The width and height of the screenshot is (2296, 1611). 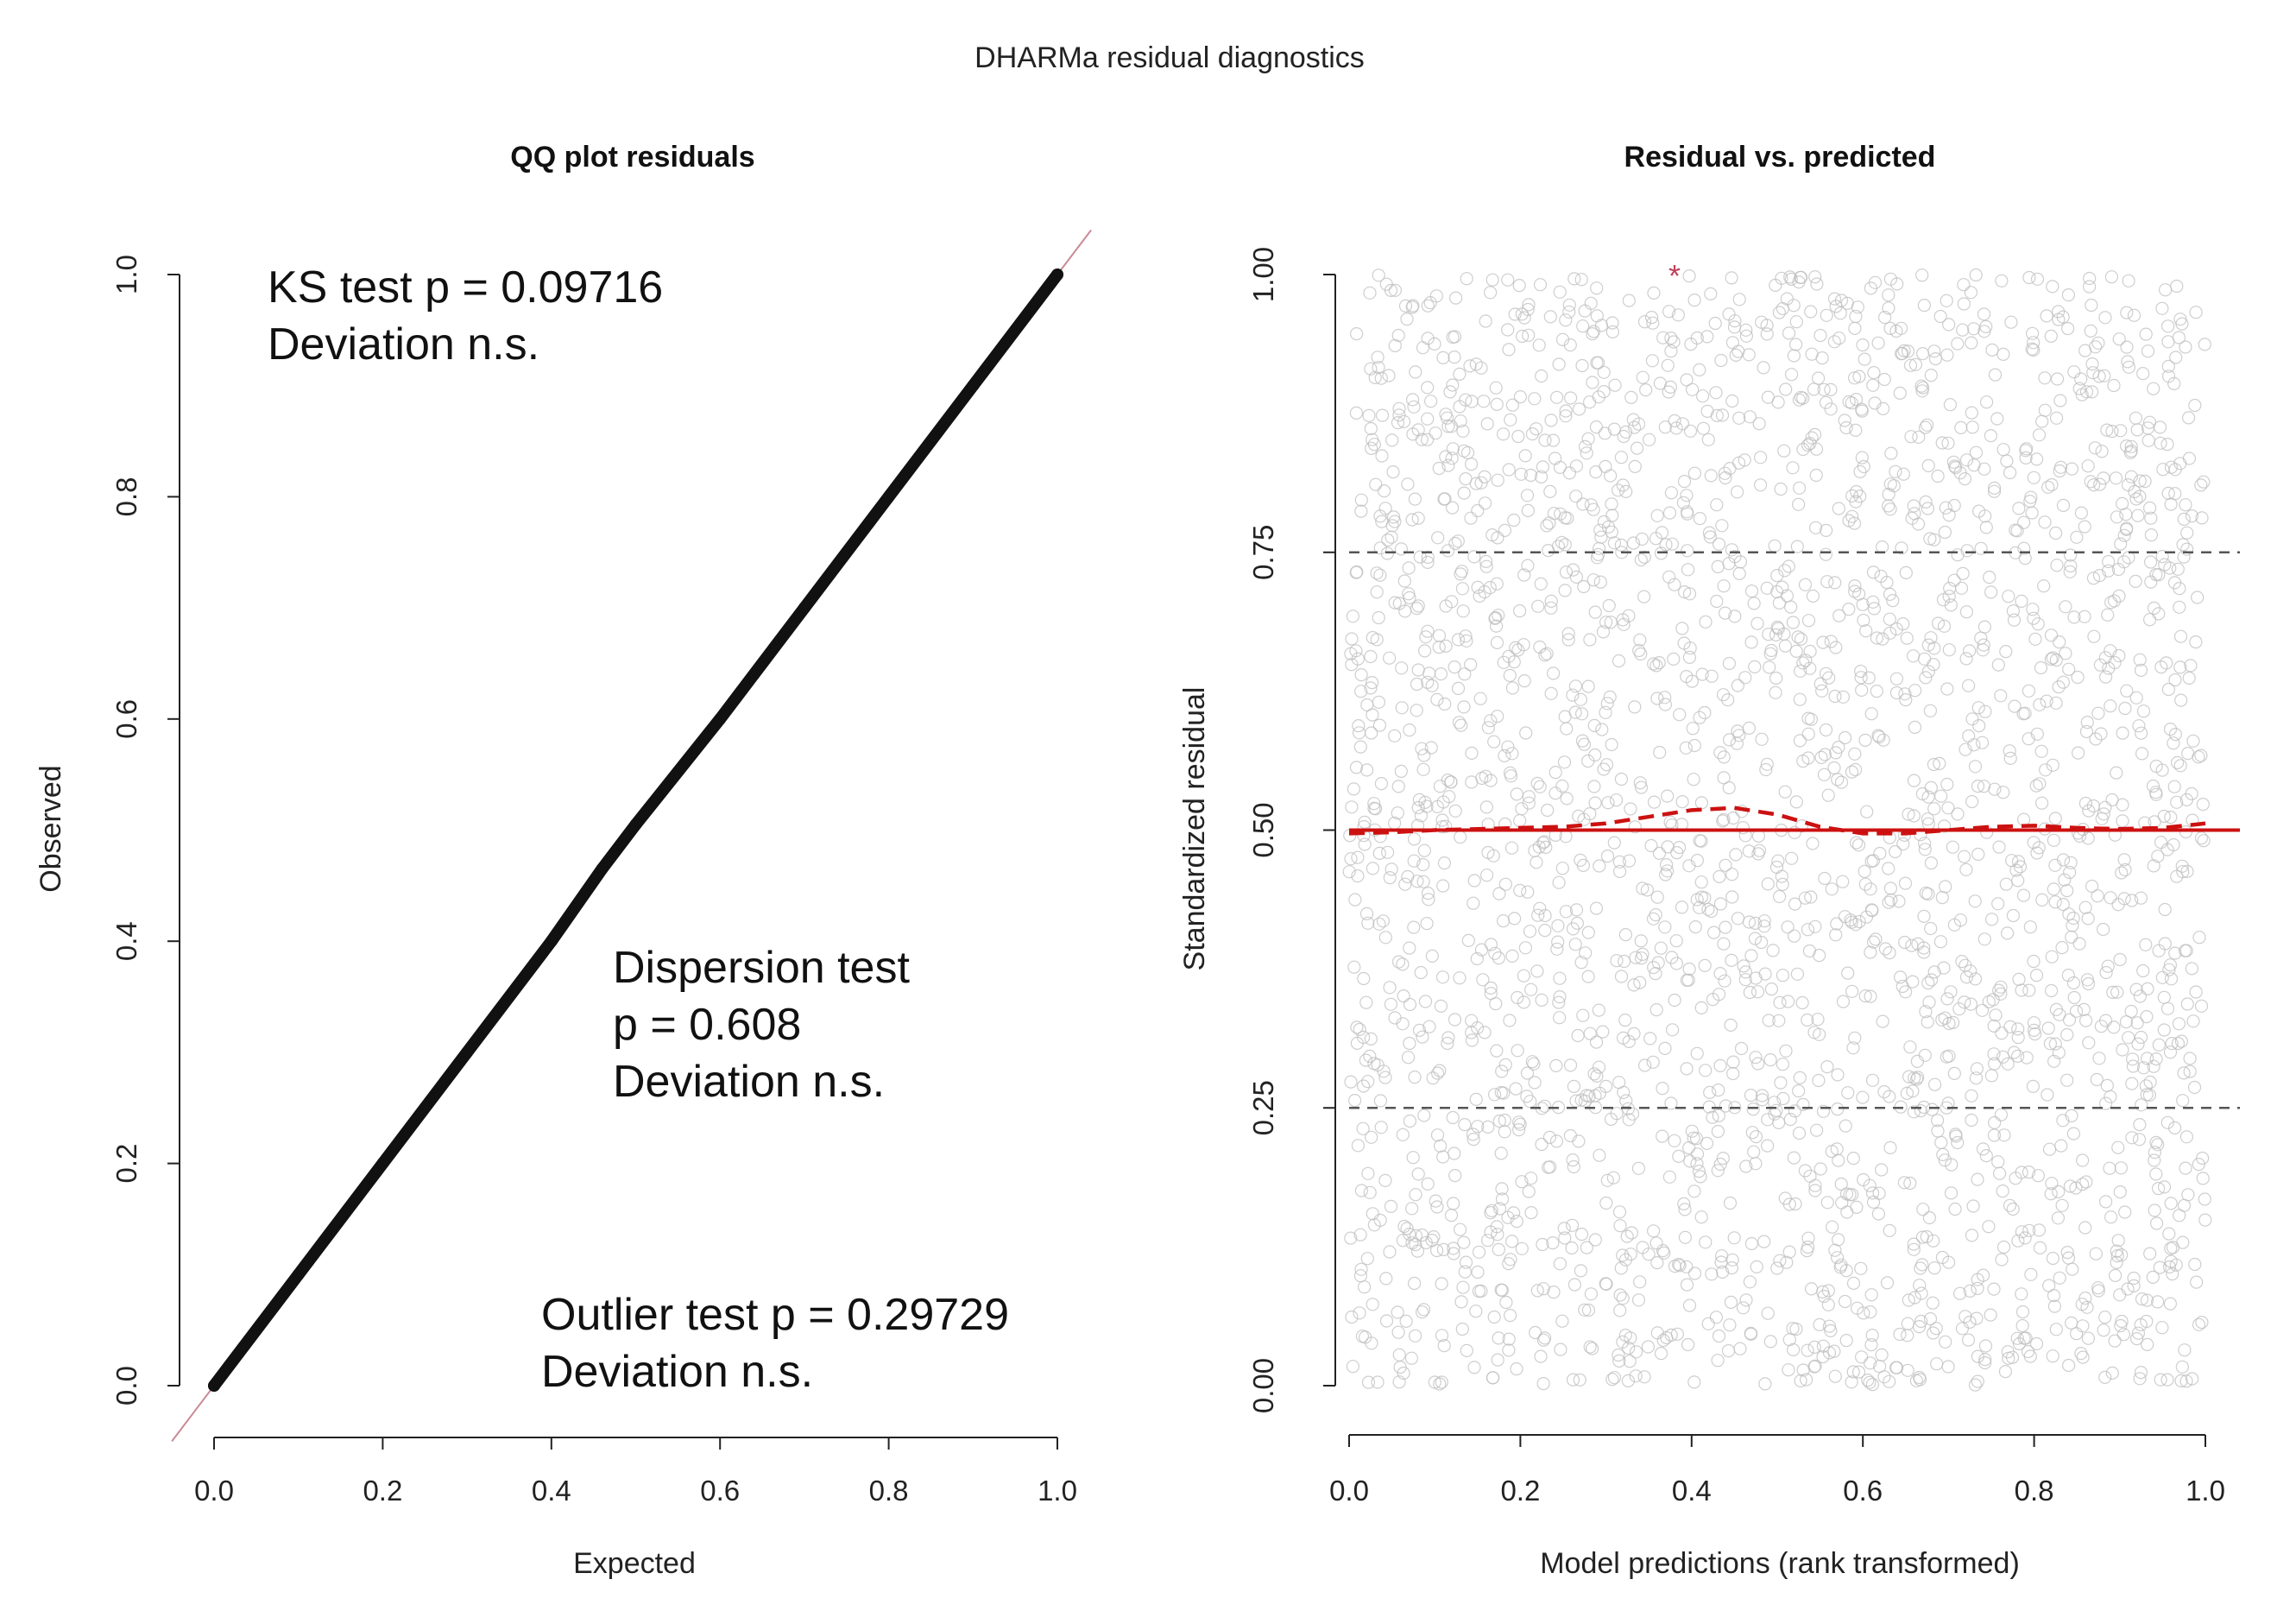 I want to click on dispersion-p-line: p = 0.608, so click(x=707, y=1025).